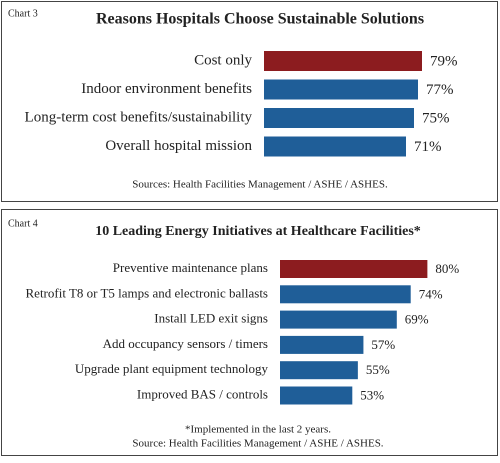 The width and height of the screenshot is (500, 463). I want to click on category-label: Add occupancy sensors / timers, so click(185, 343).